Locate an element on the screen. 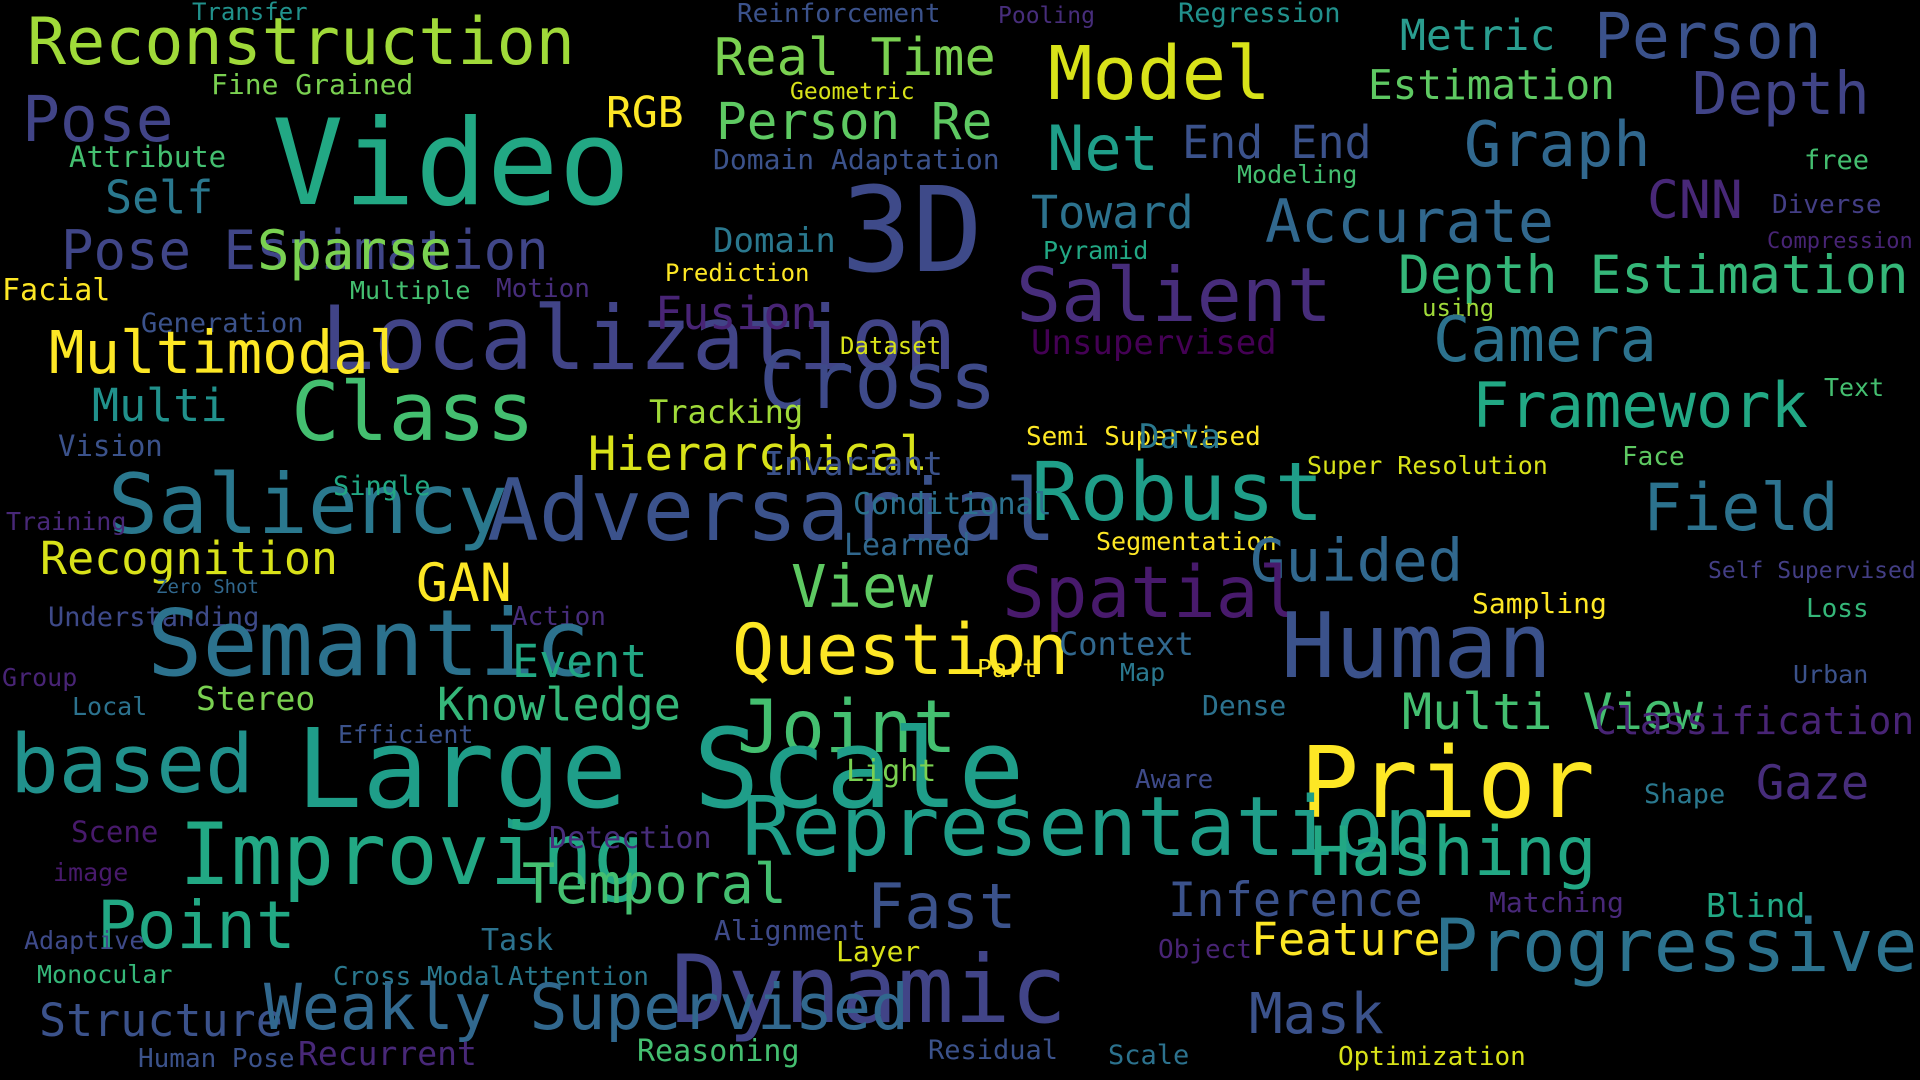 The height and width of the screenshot is (1080, 1920). word-using: using is located at coordinates (1458, 308).